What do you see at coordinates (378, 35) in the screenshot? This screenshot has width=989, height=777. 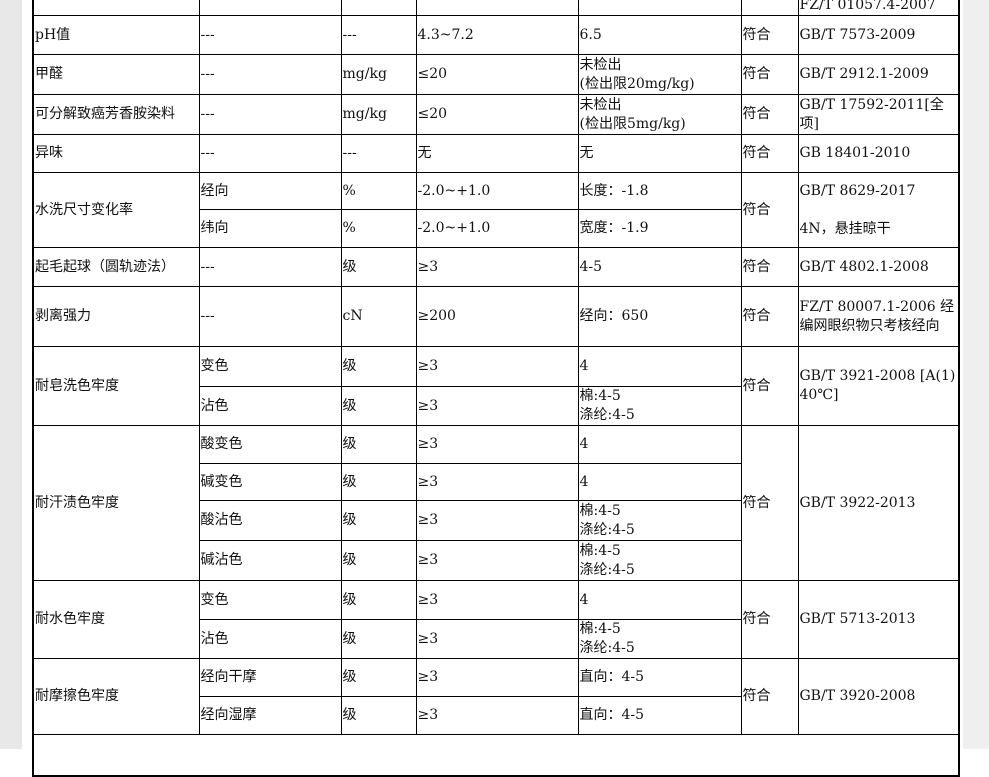 I see `unit-cell: ---` at bounding box center [378, 35].